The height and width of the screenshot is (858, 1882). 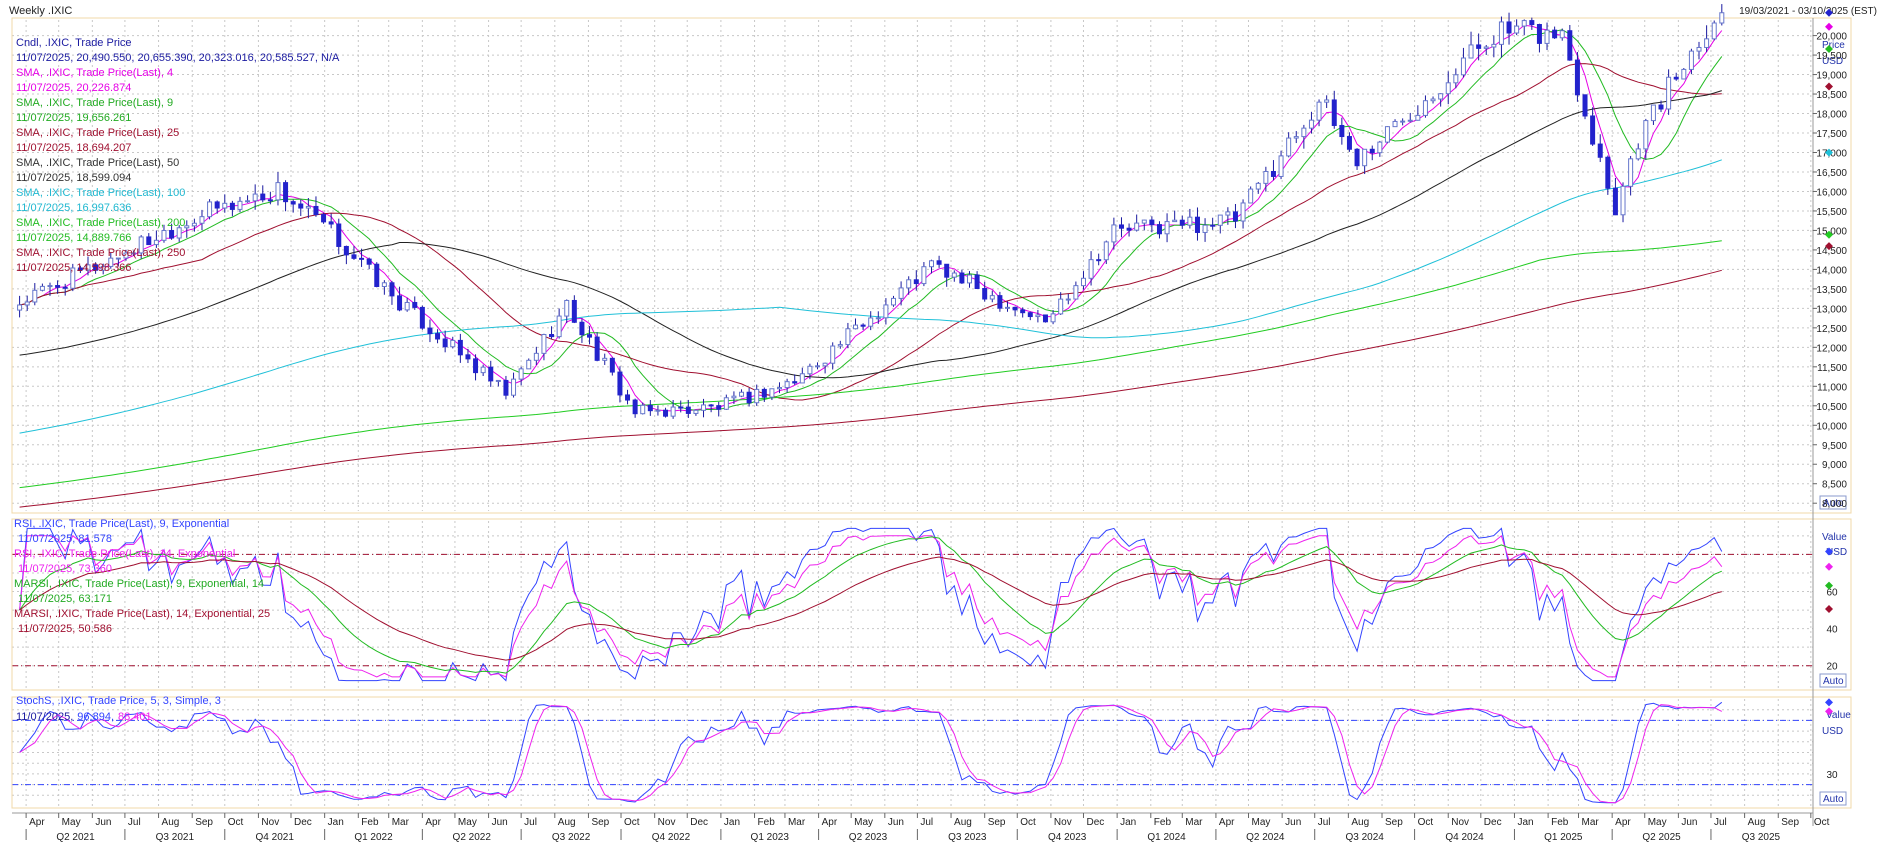 I want to click on price-legend-value: 11/07/2025, 18,599.094, so click(x=73, y=178).